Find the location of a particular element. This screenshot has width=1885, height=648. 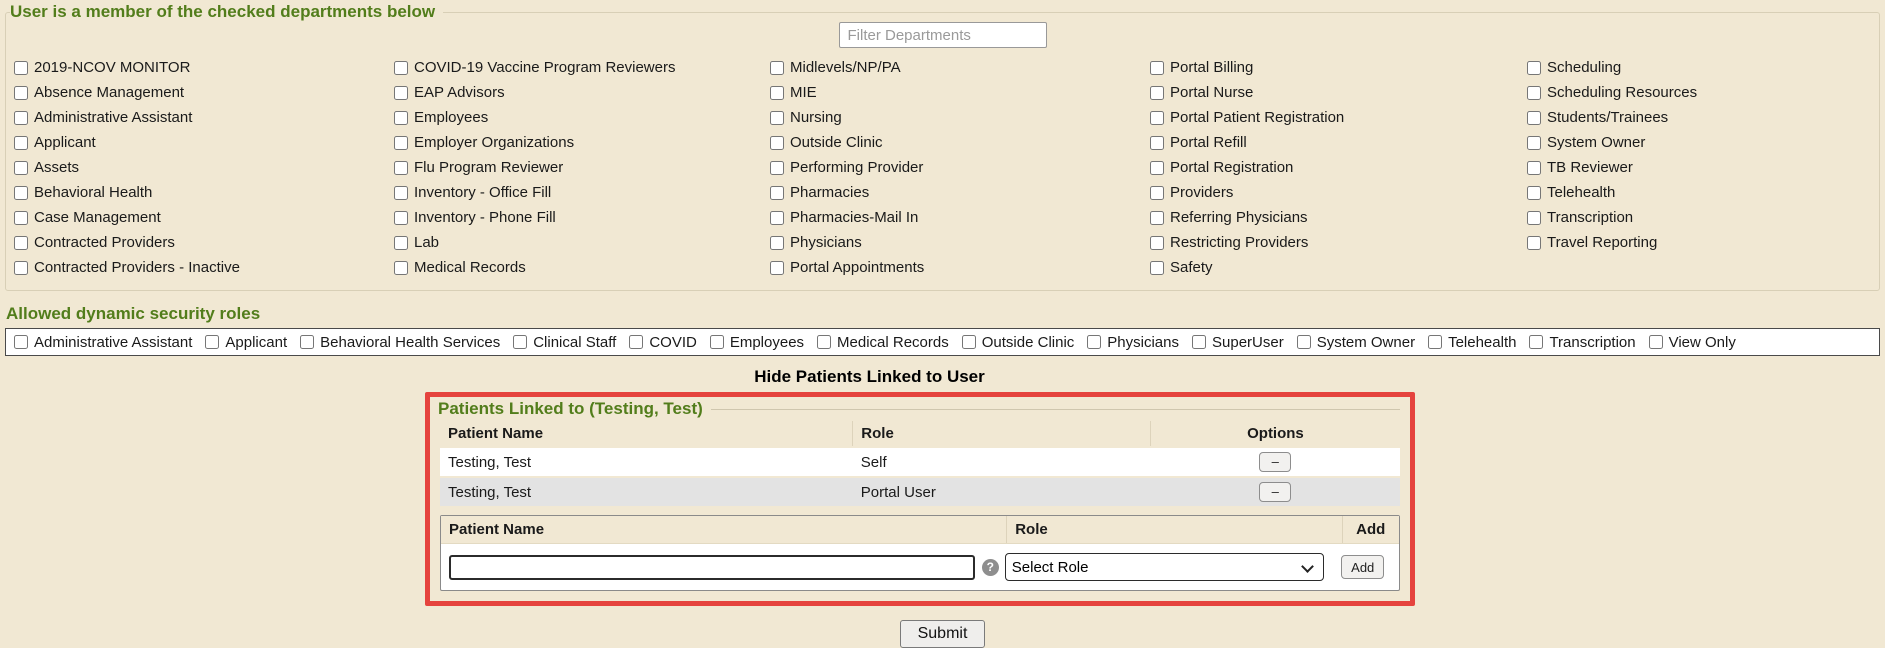

department-2019-ncov-monitor-checkbox is located at coordinates (21, 67).